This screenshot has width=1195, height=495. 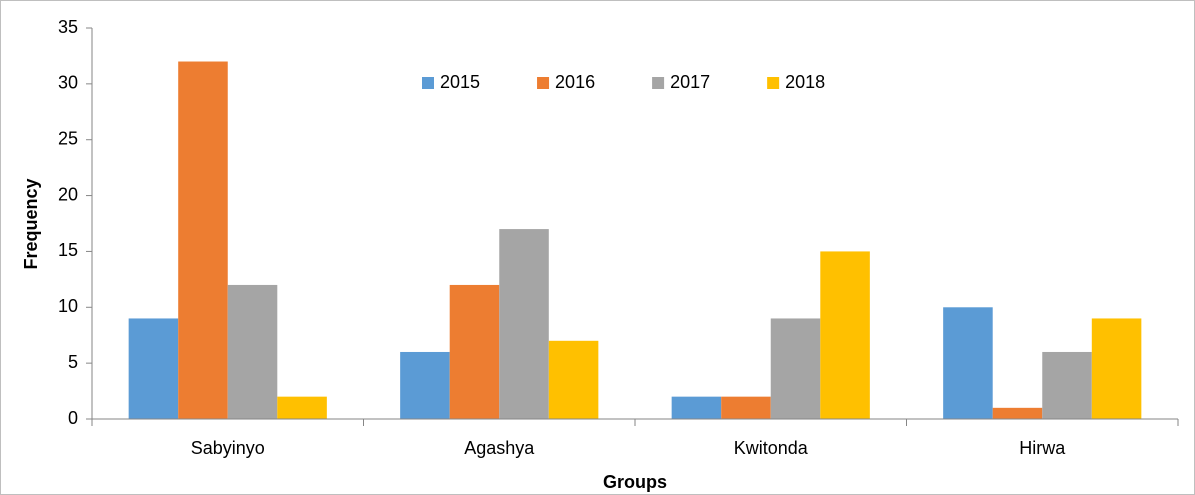 What do you see at coordinates (1042, 448) in the screenshot?
I see `x-tick-label: Hirwa` at bounding box center [1042, 448].